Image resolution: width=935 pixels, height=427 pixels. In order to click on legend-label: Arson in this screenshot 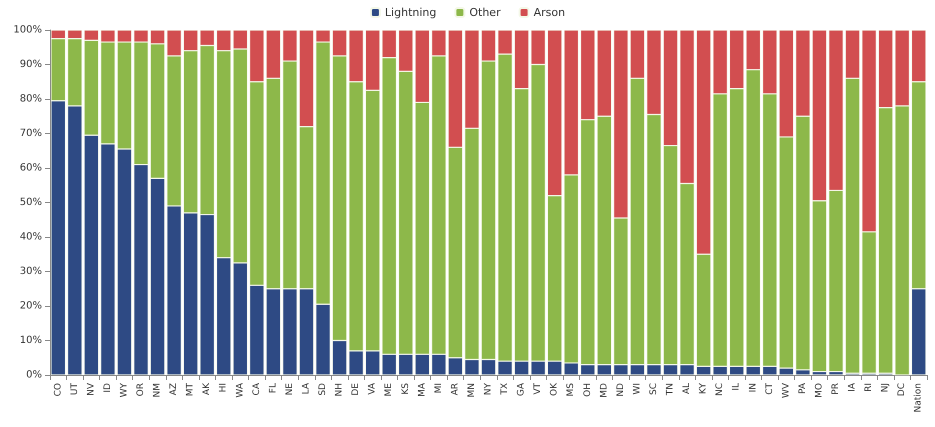, I will do `click(550, 12)`.